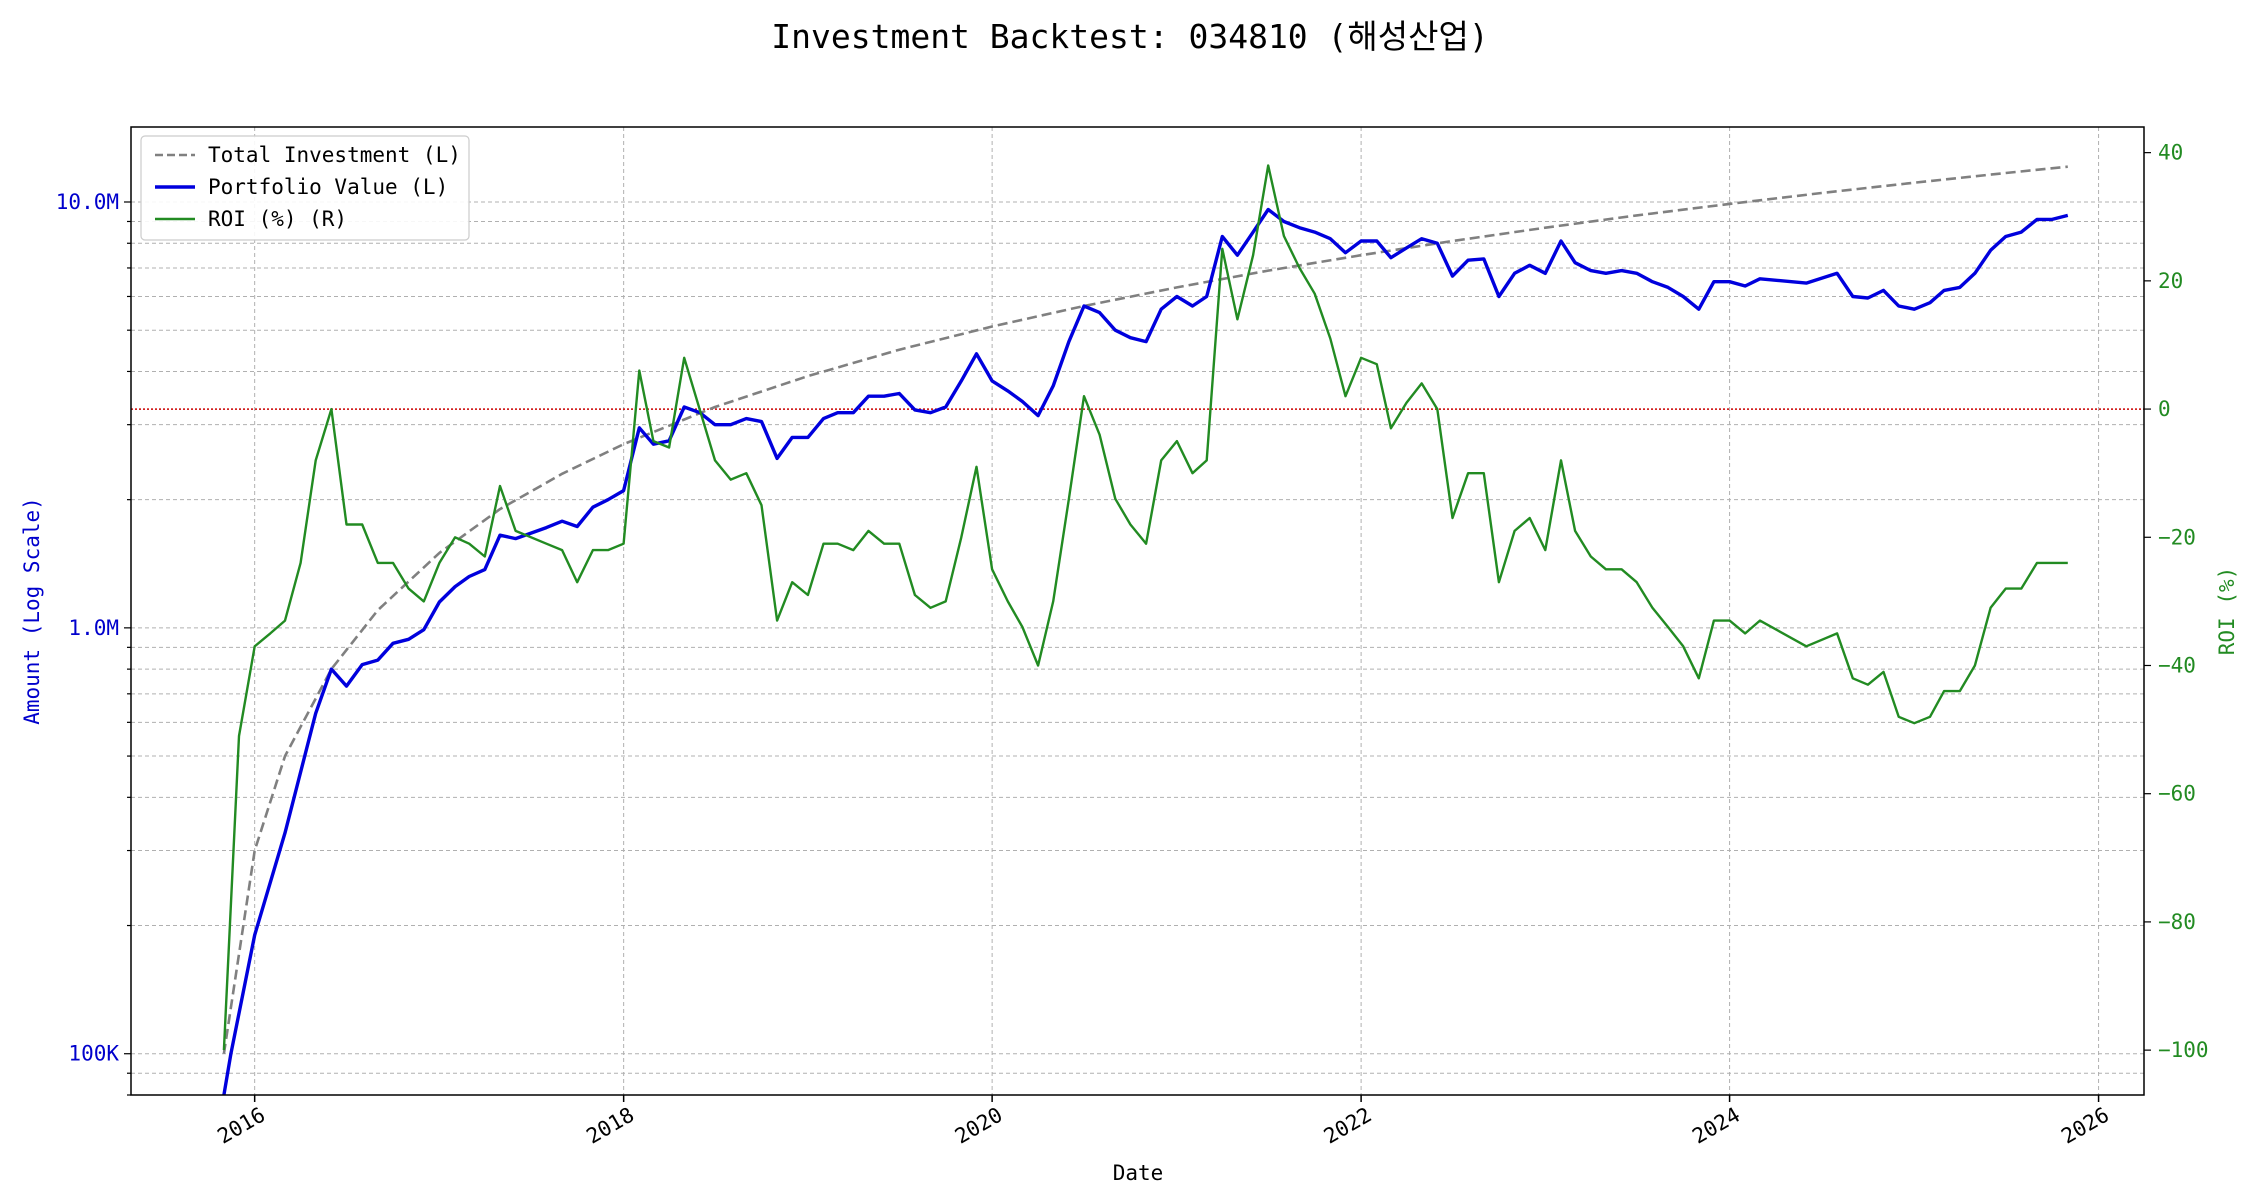 The height and width of the screenshot is (1200, 2250). I want to click on right-tick-label: −20, so click(2177, 537).